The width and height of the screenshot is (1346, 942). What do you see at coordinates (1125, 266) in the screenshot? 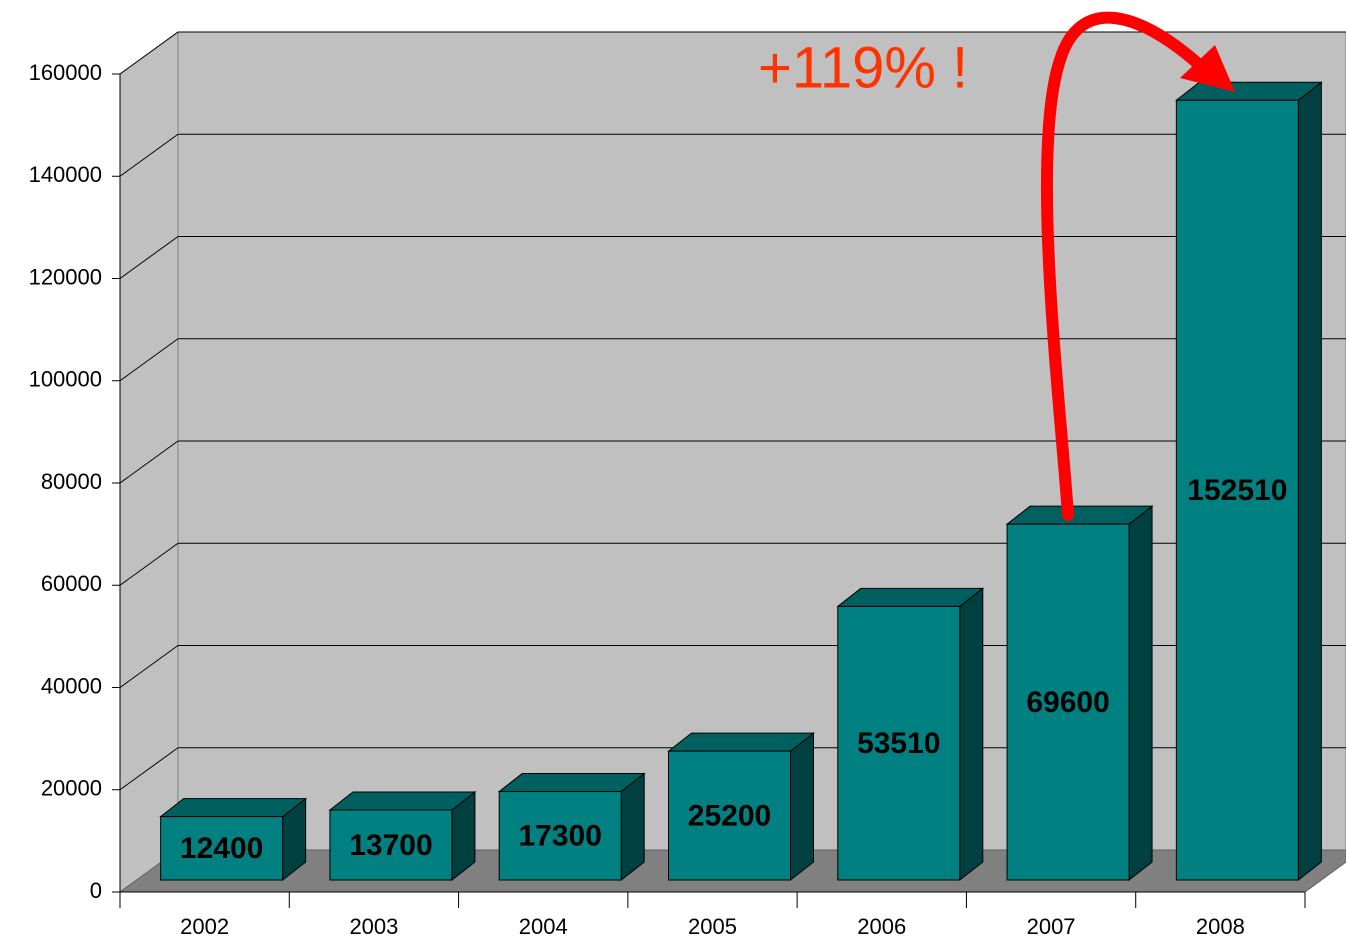
I see `annotation-arrow` at bounding box center [1125, 266].